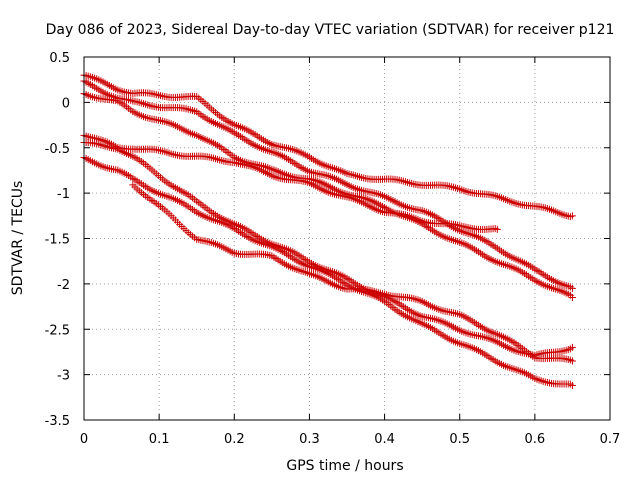 This screenshot has width=640, height=480. I want to click on y-tick-label: -0.5, so click(57, 149).